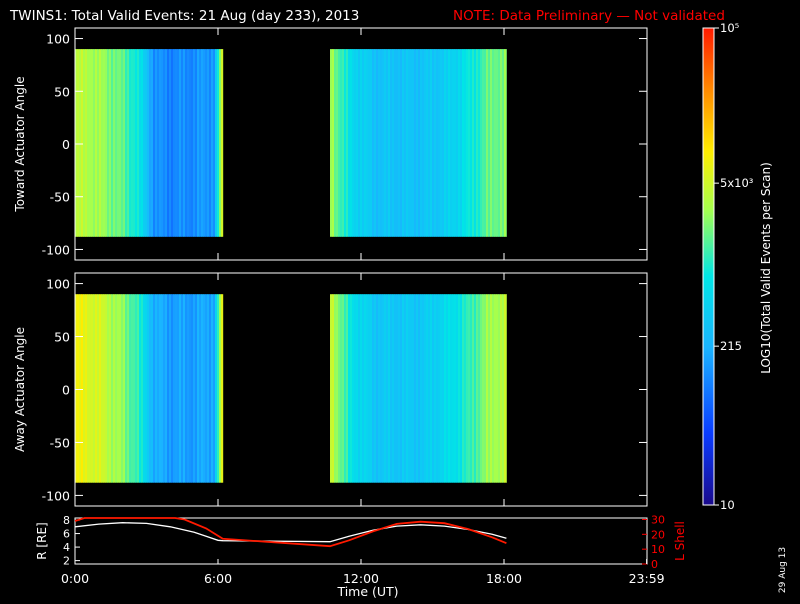  What do you see at coordinates (60, 197) in the screenshot?
I see `y-tick-label: -50` at bounding box center [60, 197].